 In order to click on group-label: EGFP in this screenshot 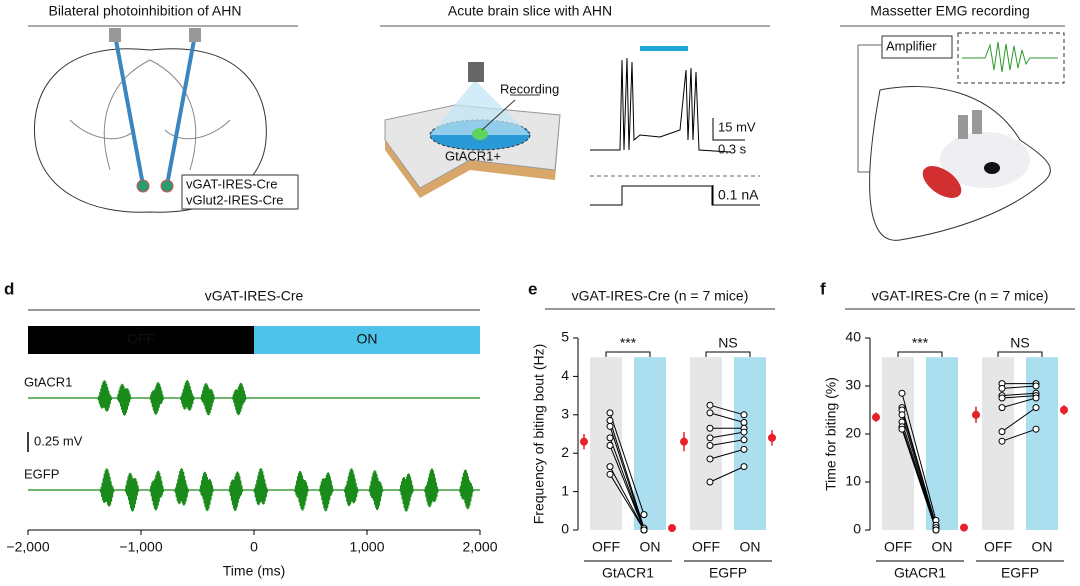, I will do `click(1020, 573)`.